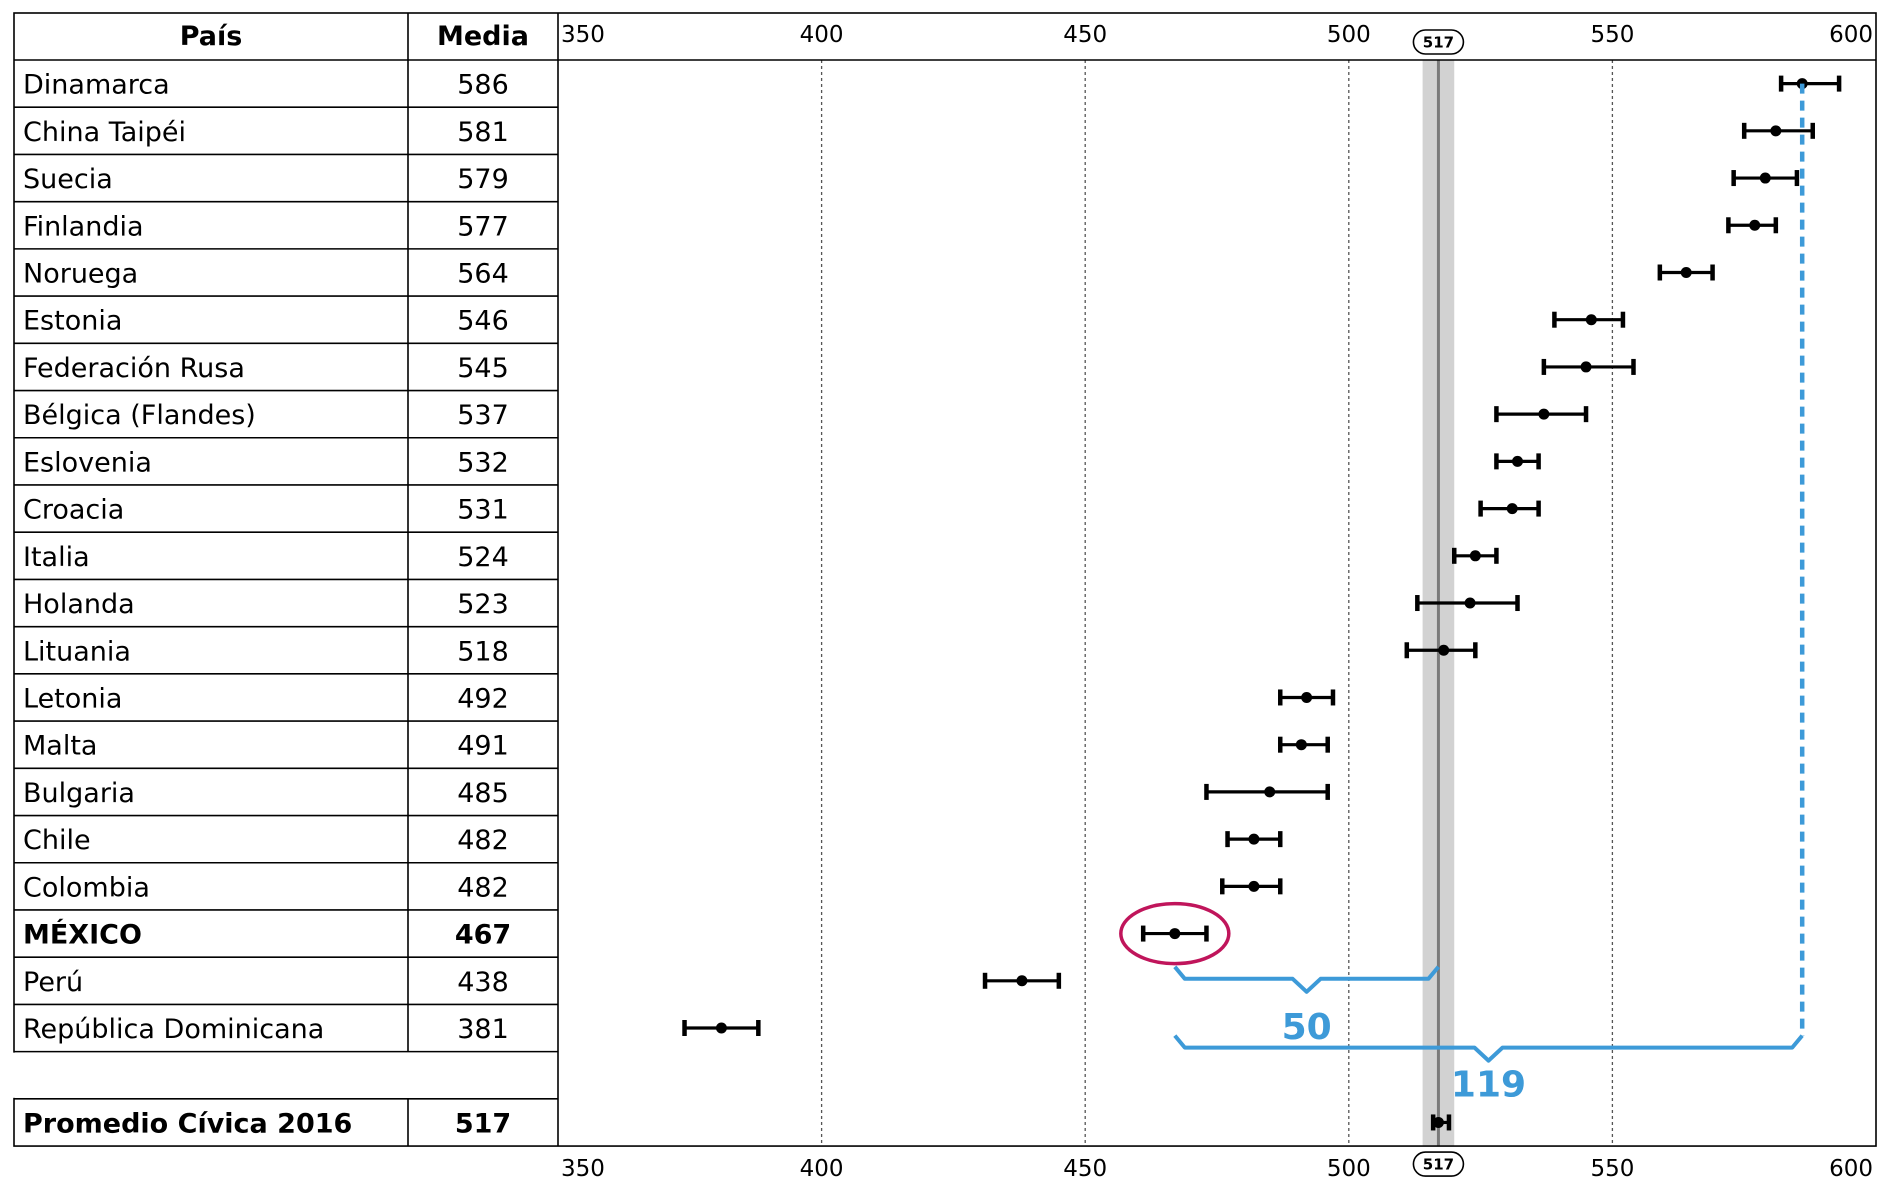 This screenshot has width=1879, height=1181. Describe the element at coordinates (72, 321) in the screenshot. I see `country-label: Estonia` at that location.